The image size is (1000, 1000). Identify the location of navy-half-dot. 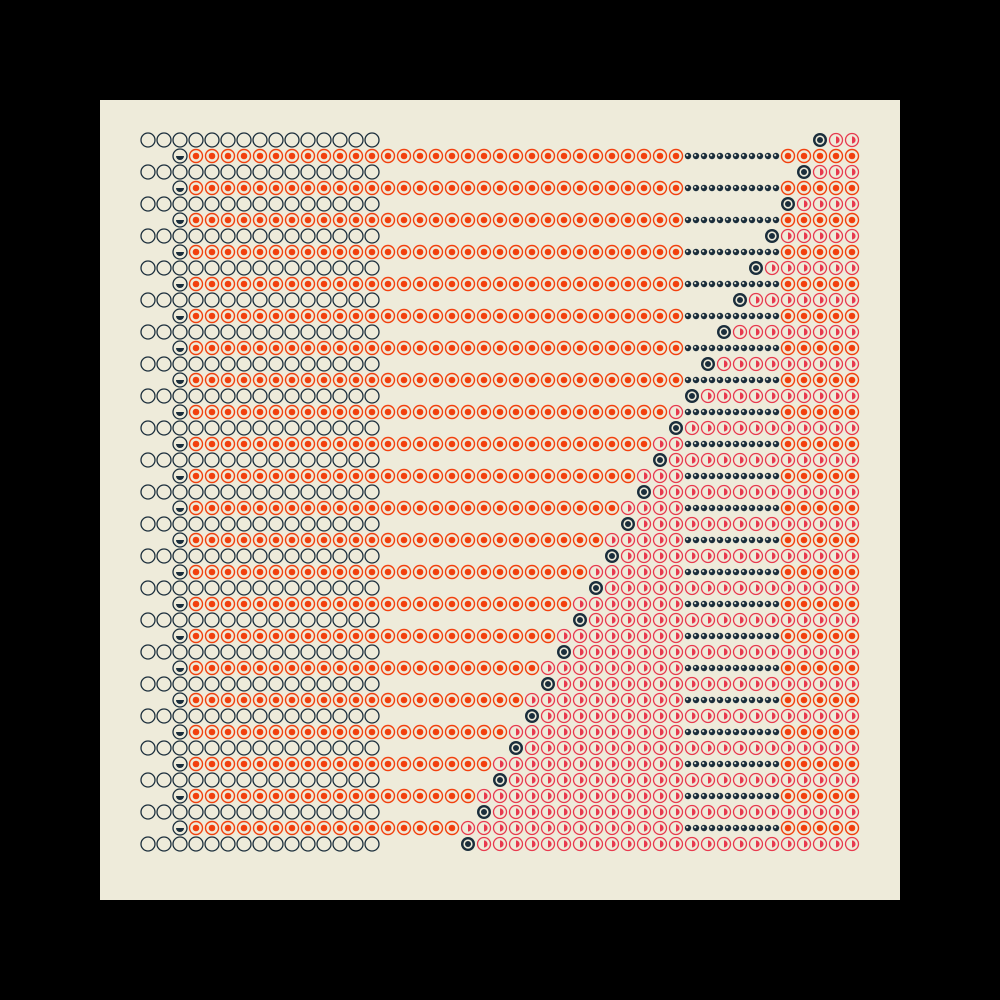
(180, 604).